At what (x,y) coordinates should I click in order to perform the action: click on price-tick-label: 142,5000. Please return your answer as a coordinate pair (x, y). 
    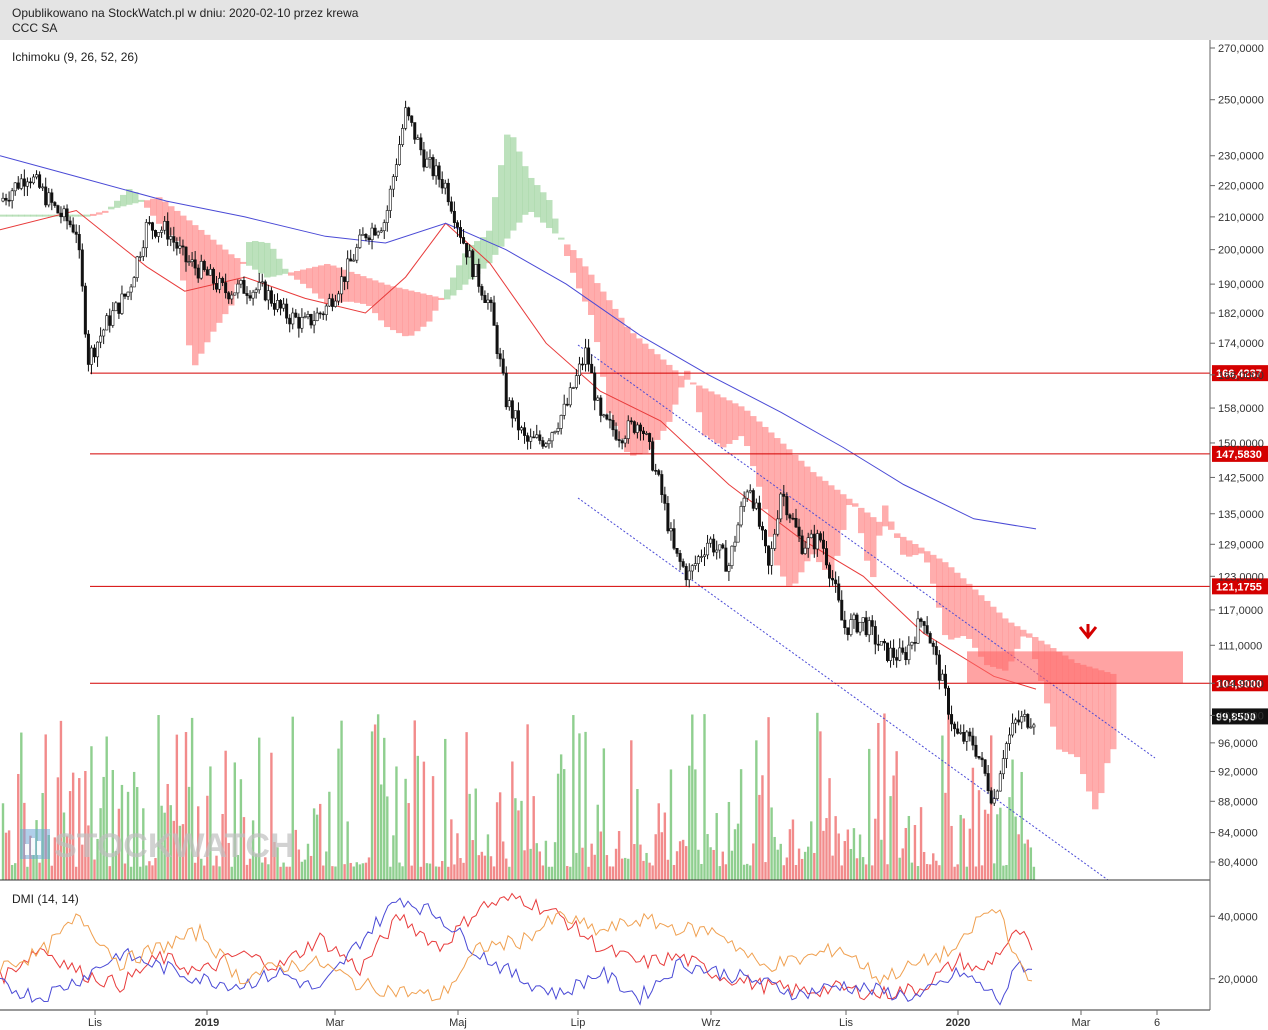
    Looking at the image, I should click on (1241, 478).